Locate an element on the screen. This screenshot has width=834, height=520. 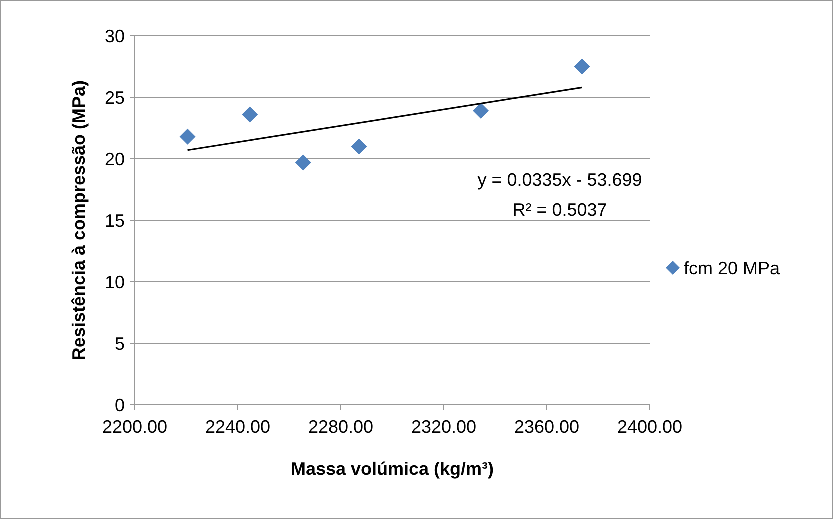
x-axis-title: Massa volúmica (kg/m³) is located at coordinates (392, 469).